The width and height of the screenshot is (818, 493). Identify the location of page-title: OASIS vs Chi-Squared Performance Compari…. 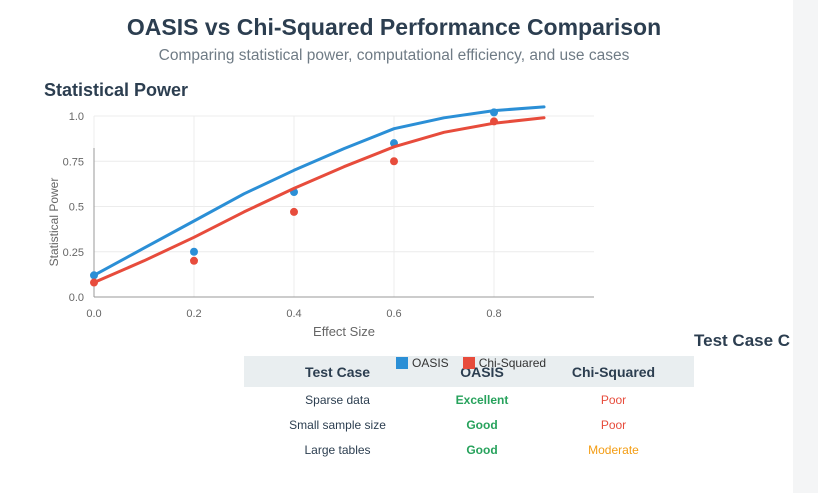
(394, 27).